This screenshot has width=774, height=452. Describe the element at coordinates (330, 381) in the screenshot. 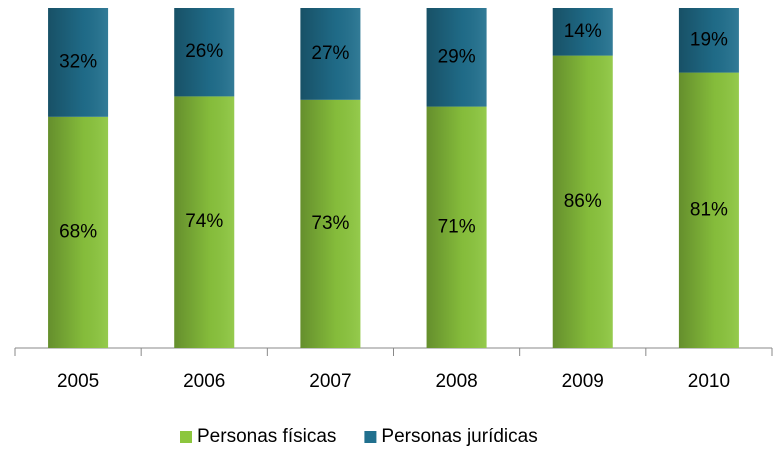

I see `x-tick-label: 2007` at that location.